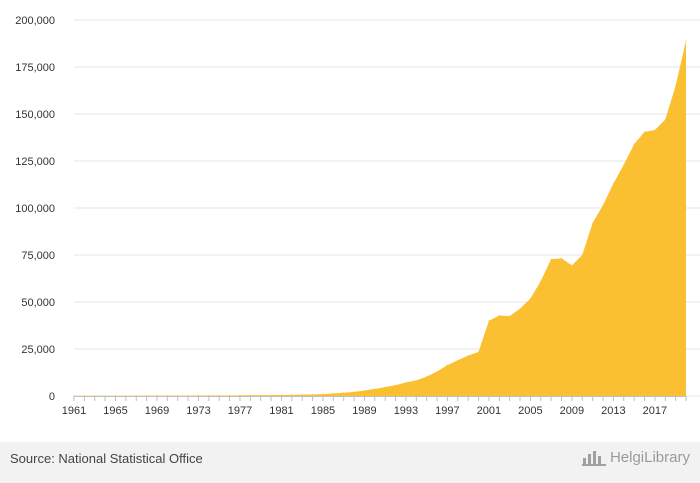 The image size is (700, 483). What do you see at coordinates (572, 411) in the screenshot?
I see `x-tick-label: 2009` at bounding box center [572, 411].